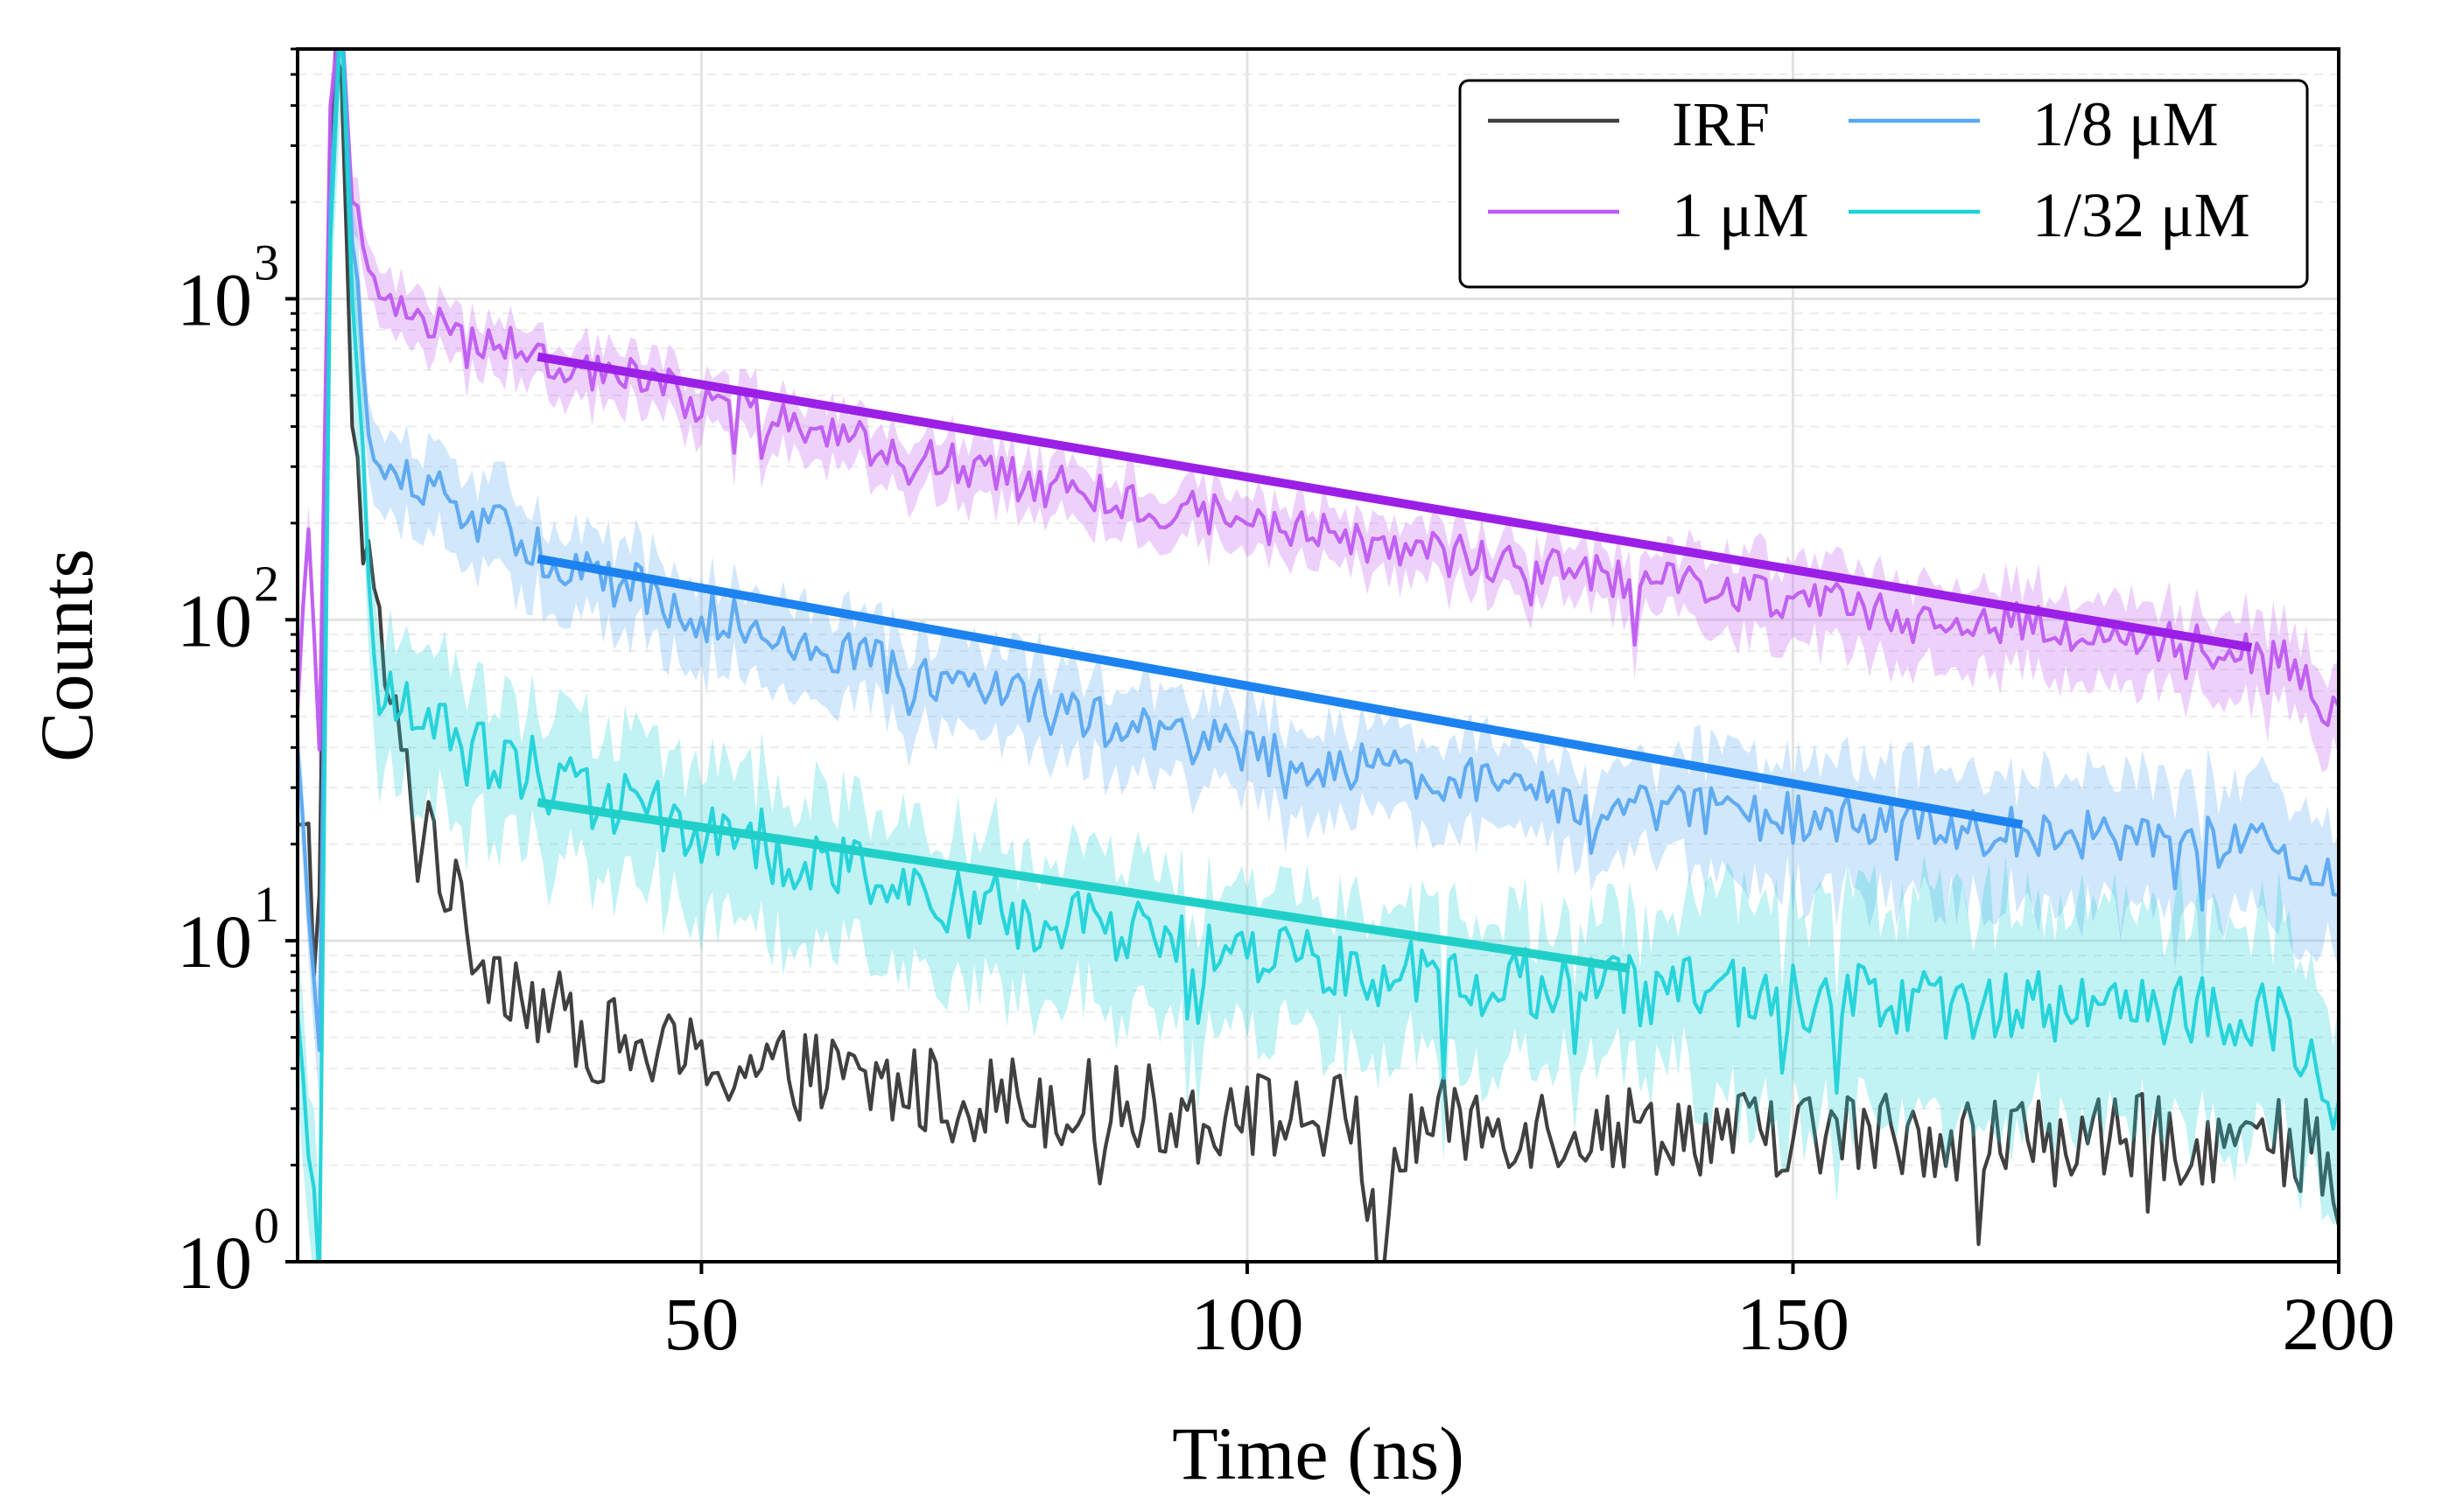 Image resolution: width=2442 pixels, height=1512 pixels. I want to click on legend-entry: 1/32 μM, so click(2049, 215).